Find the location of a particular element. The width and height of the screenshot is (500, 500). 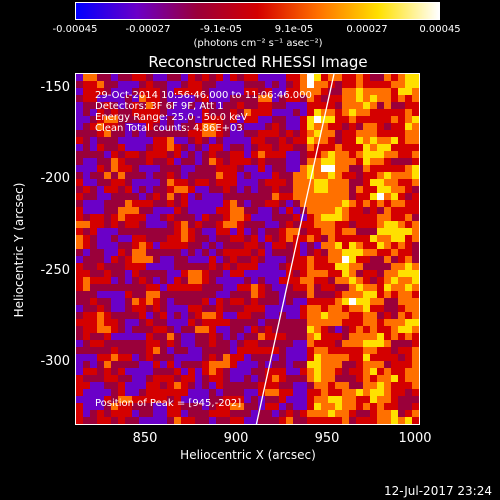

colorbar-tick-label: -0.00027 is located at coordinates (148, 29).